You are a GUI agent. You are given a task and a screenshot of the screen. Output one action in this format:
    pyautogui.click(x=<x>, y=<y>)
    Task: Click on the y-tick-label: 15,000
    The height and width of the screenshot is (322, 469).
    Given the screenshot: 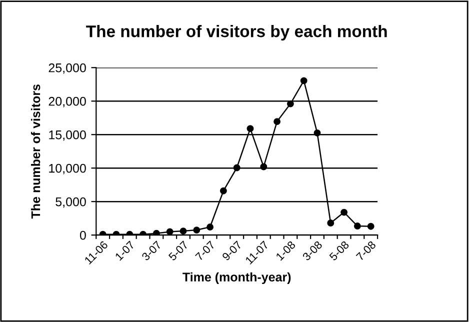 What is the action you would take?
    pyautogui.click(x=67, y=135)
    